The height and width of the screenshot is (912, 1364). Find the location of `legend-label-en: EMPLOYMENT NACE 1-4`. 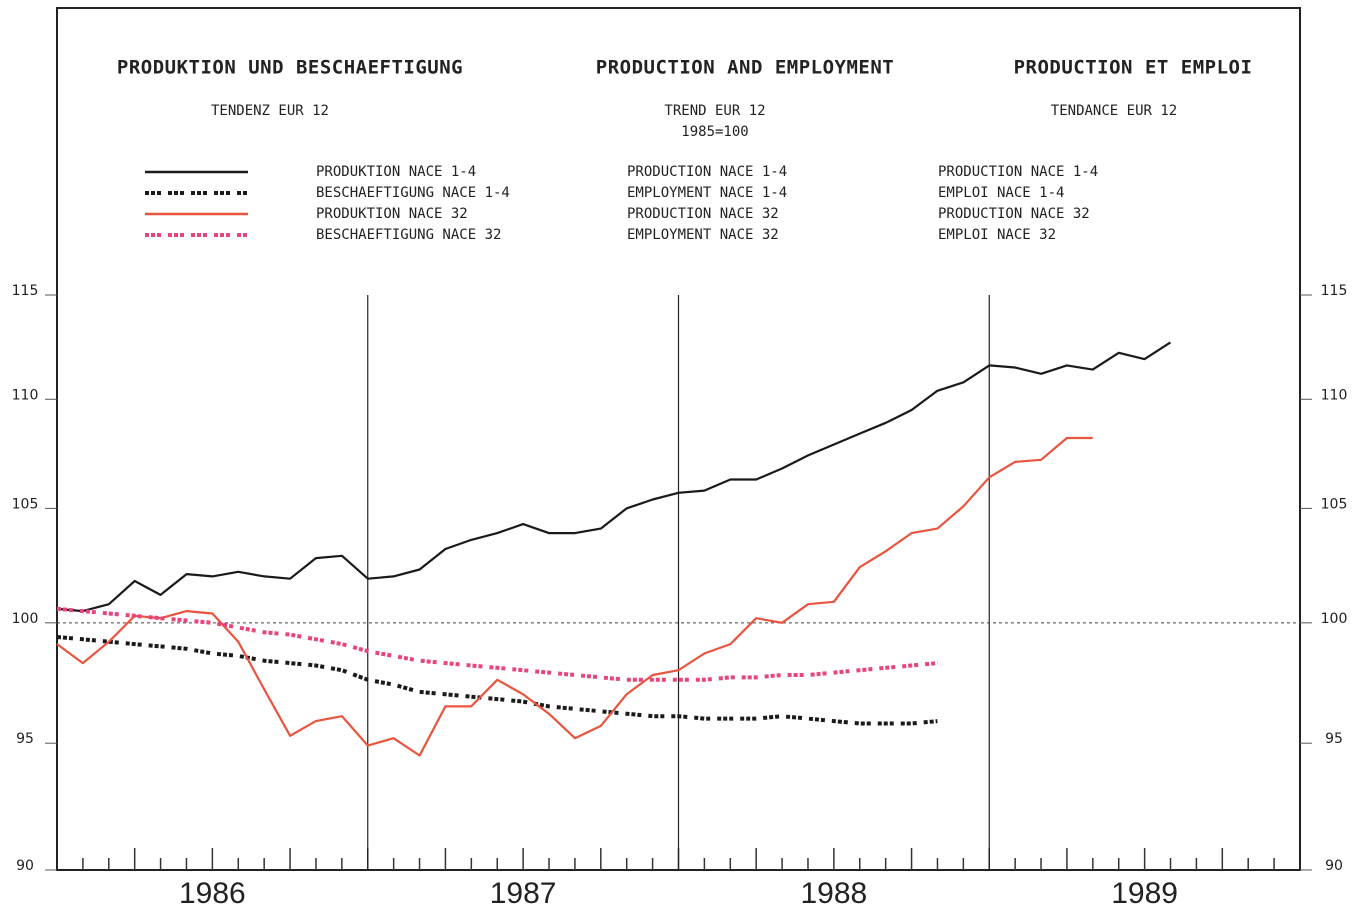

legend-label-en: EMPLOYMENT NACE 1-4 is located at coordinates (707, 193).